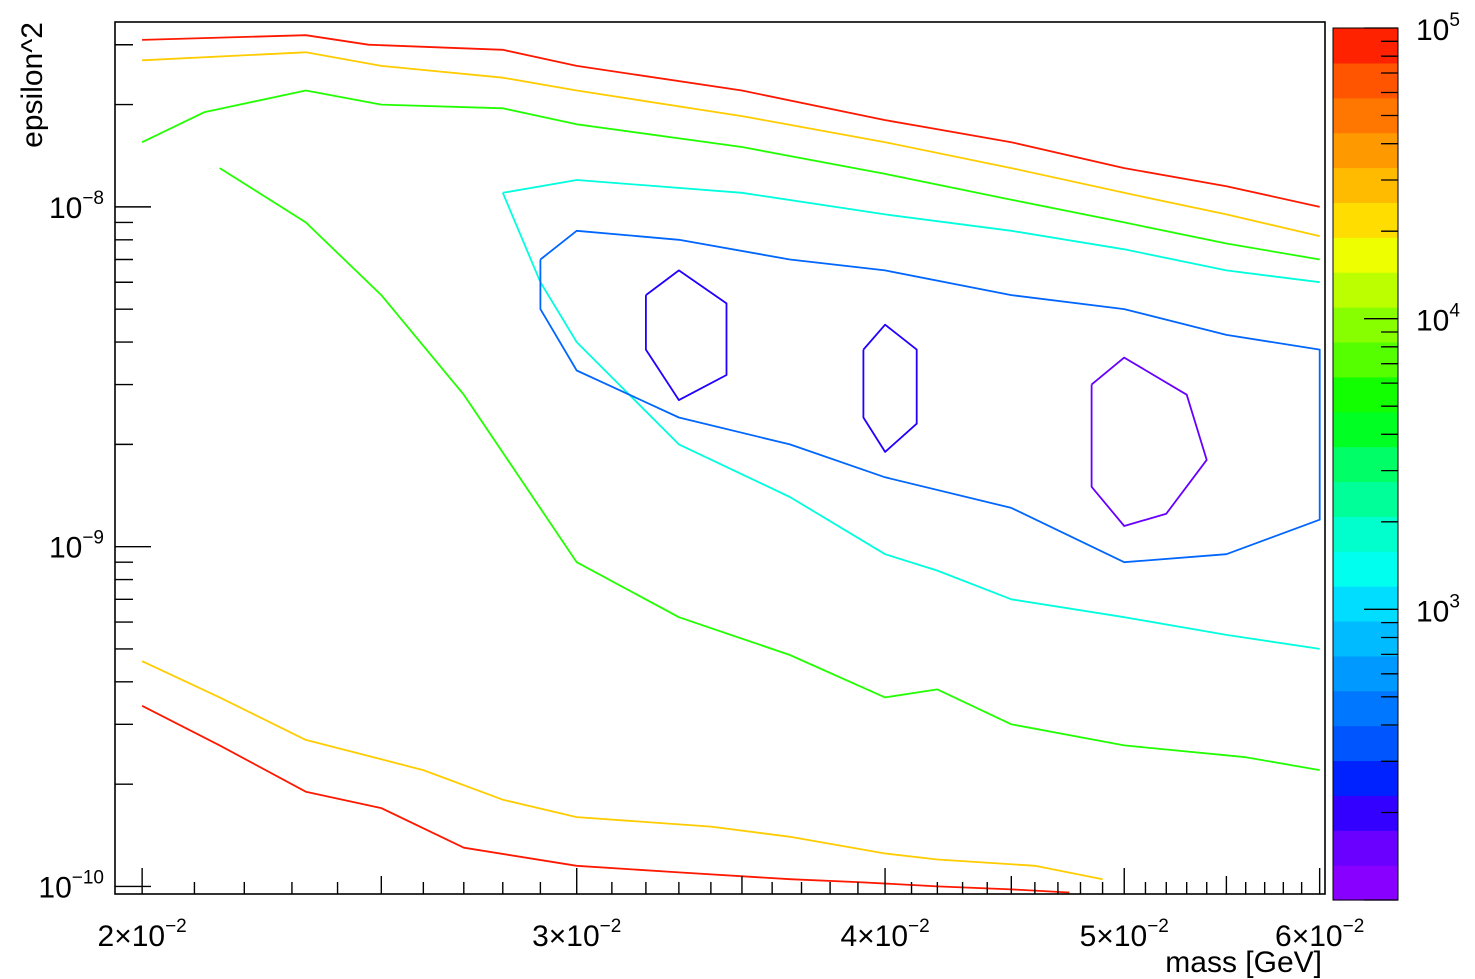 The height and width of the screenshot is (979, 1475). I want to click on y-axis-title: epsilon^2, so click(32, 85).